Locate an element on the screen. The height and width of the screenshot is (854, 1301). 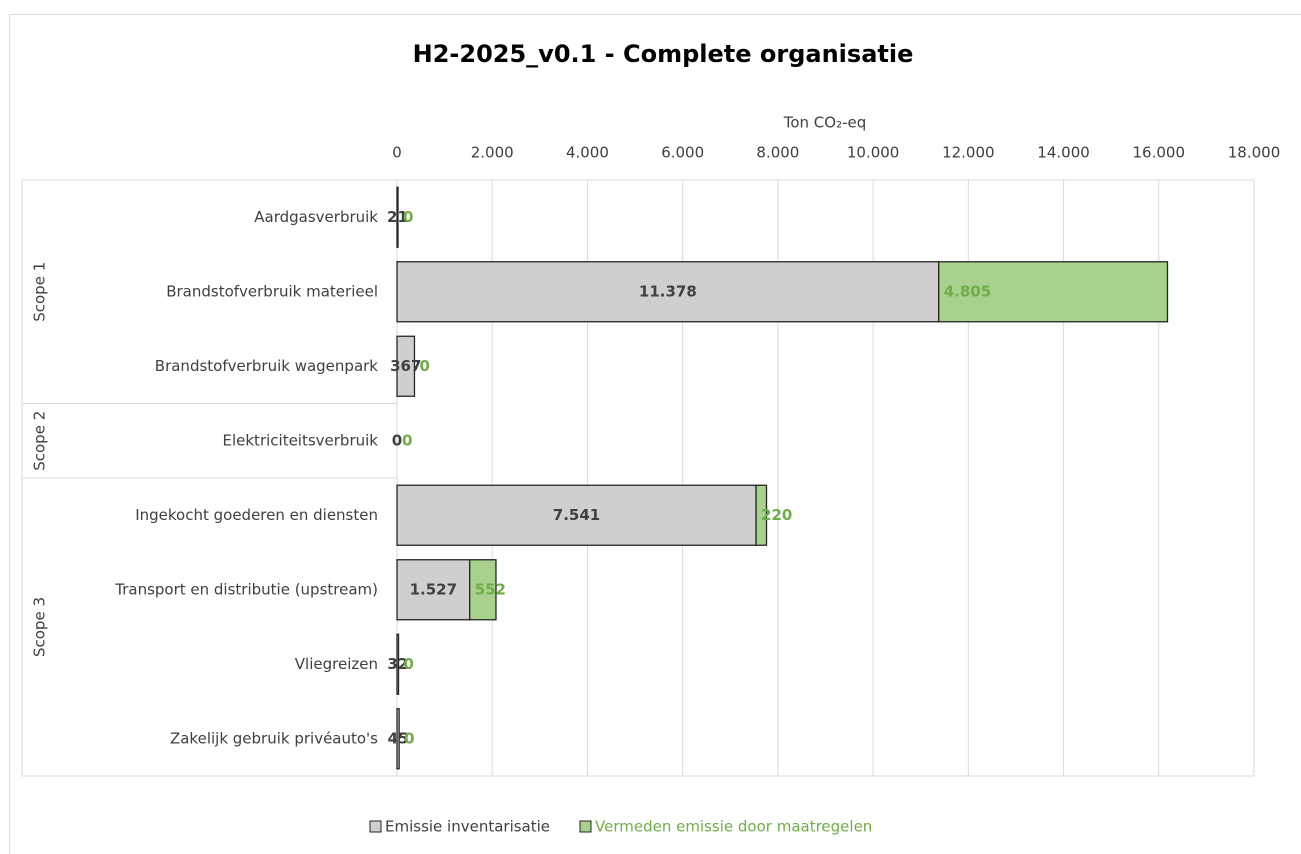
y-tick-label: Brandstofverbruik wagenpark is located at coordinates (267, 366).